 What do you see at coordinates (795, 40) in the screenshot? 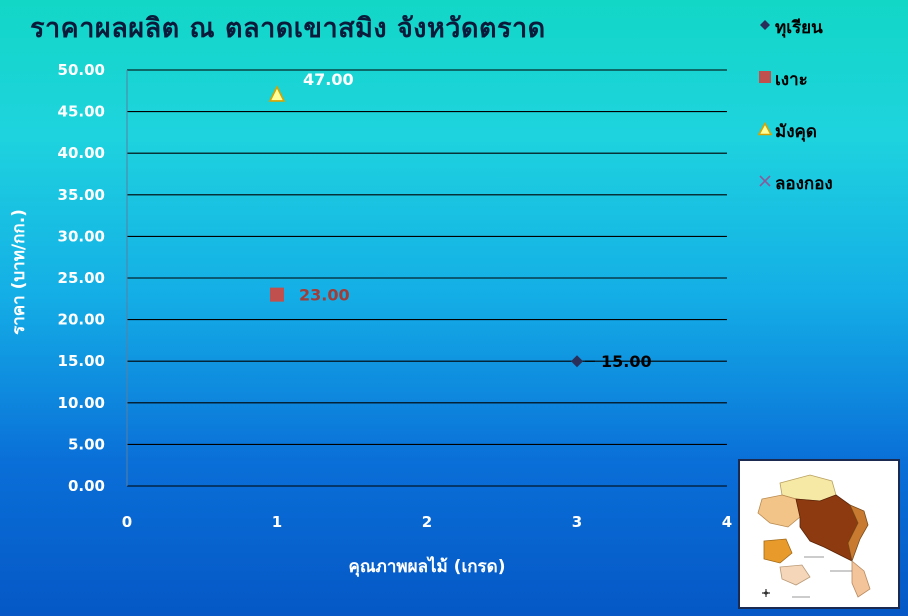
I see `legend-item-durian: ทุเรียน` at bounding box center [795, 40].